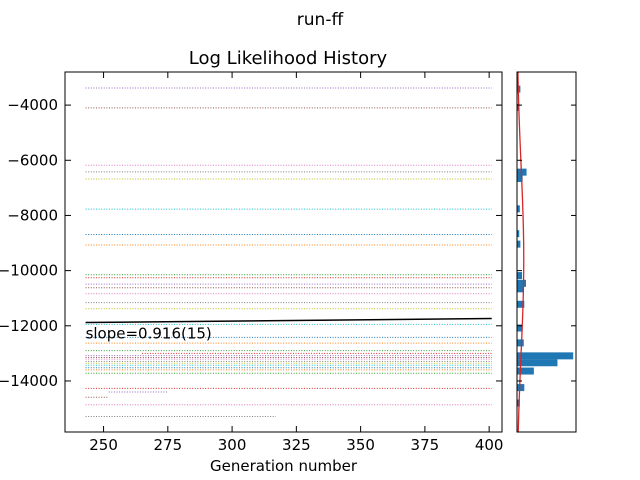 The image size is (640, 480). What do you see at coordinates (521, 252) in the screenshot?
I see `gaussian-fit-curve` at bounding box center [521, 252].